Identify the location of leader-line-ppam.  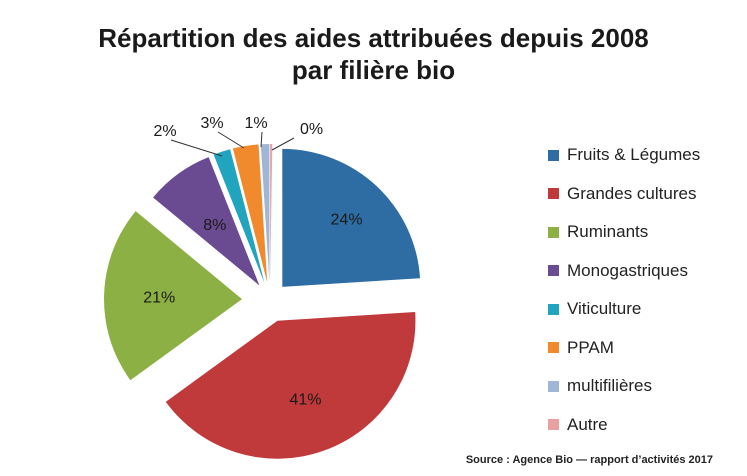
(231, 140).